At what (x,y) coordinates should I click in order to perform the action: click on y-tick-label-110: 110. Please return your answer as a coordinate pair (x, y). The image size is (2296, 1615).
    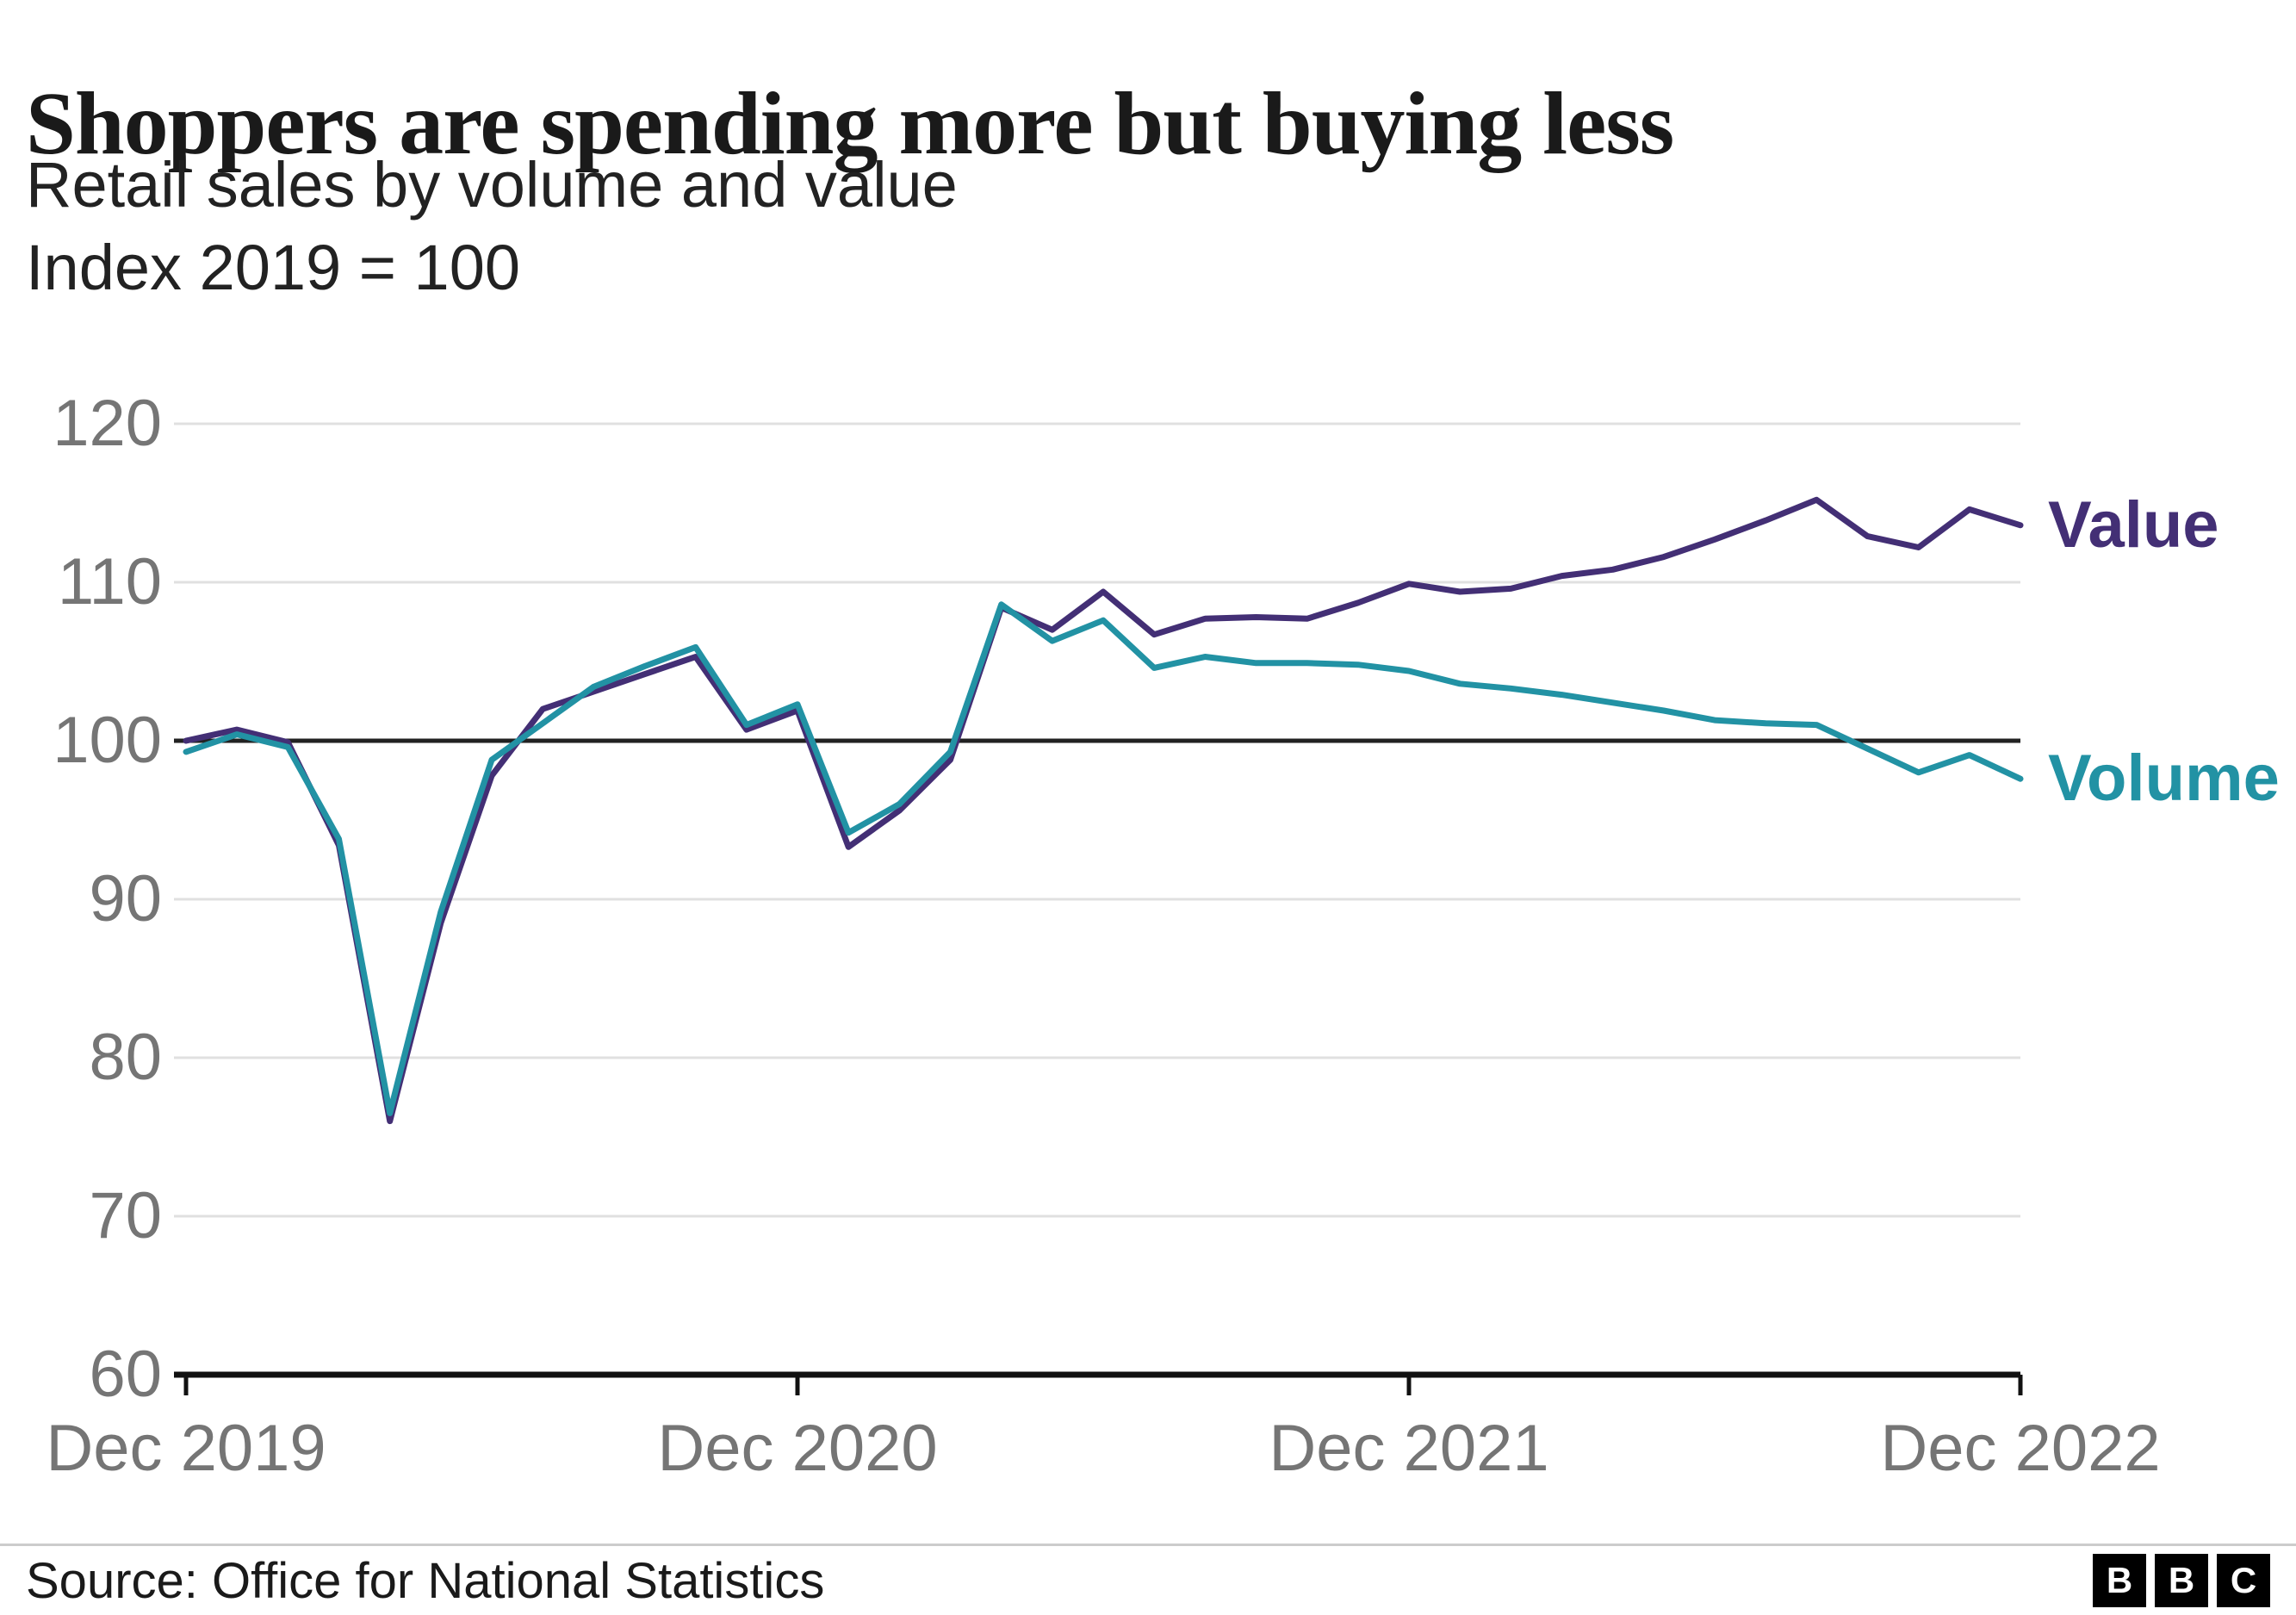
    Looking at the image, I should click on (109, 581).